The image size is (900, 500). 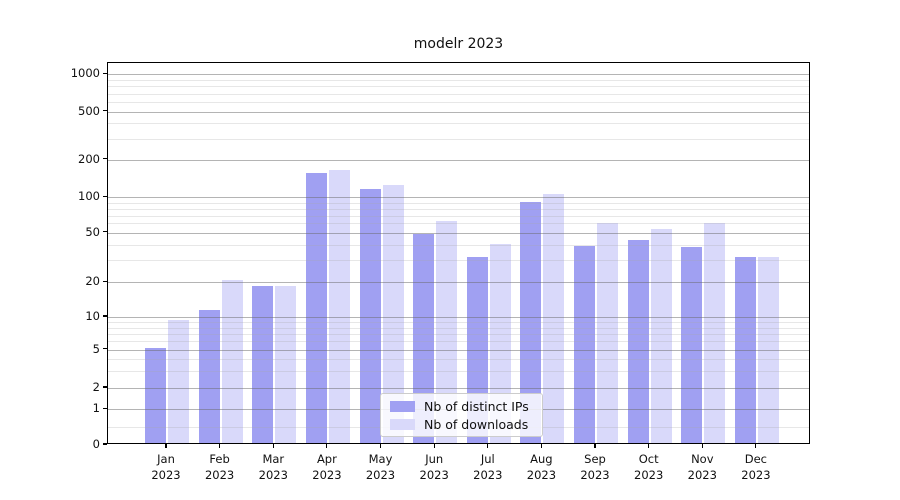 I want to click on legend-swatch-distinct-ips, so click(x=402, y=406).